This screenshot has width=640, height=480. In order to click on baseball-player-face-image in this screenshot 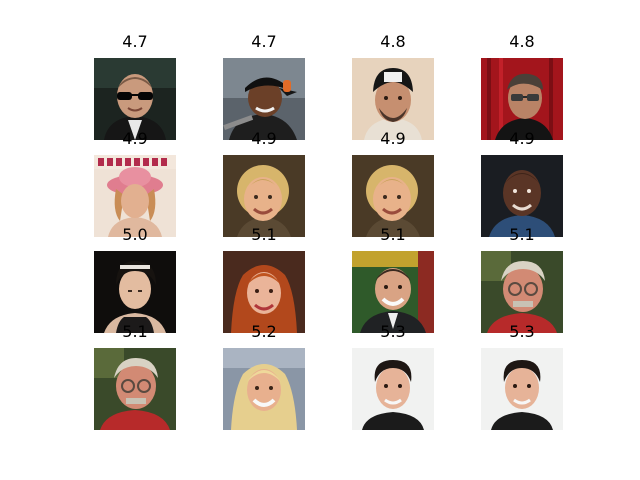, I will do `click(264, 99)`.